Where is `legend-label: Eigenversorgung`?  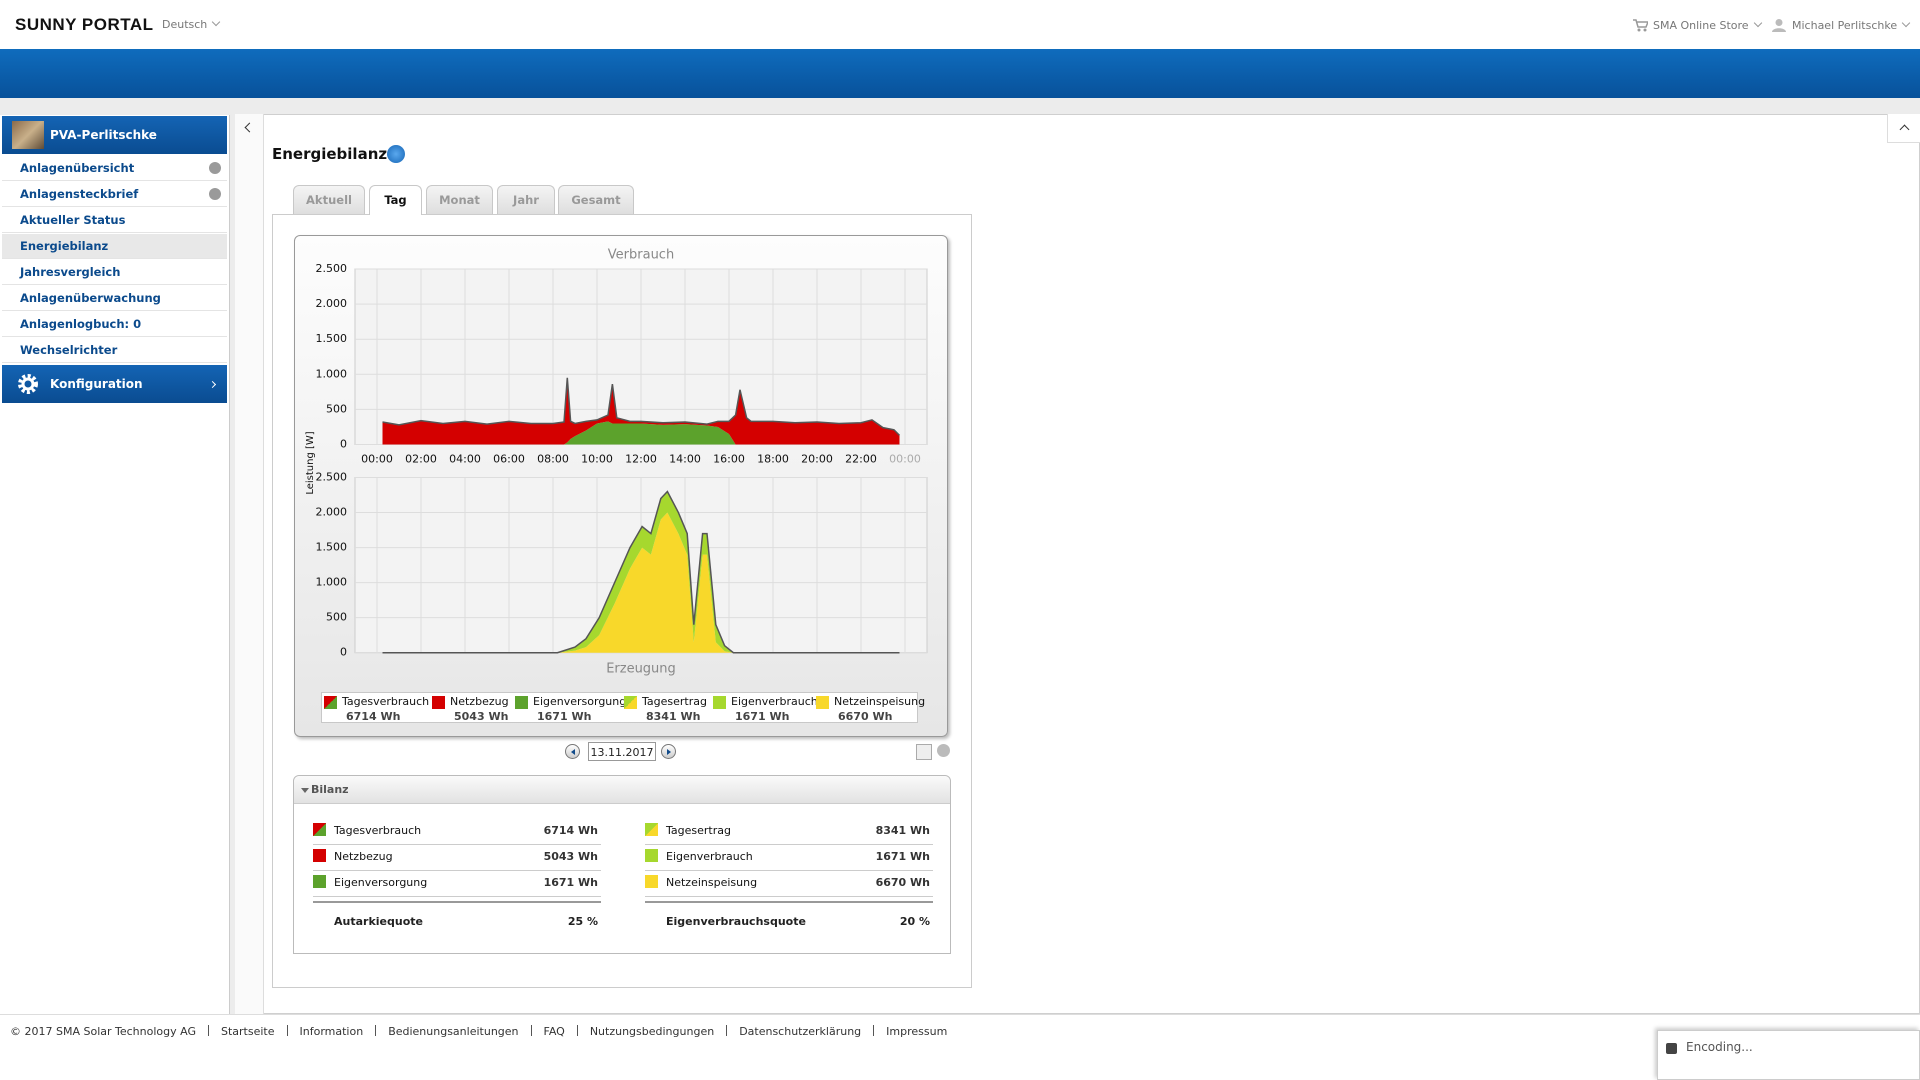 legend-label: Eigenversorgung is located at coordinates (580, 701).